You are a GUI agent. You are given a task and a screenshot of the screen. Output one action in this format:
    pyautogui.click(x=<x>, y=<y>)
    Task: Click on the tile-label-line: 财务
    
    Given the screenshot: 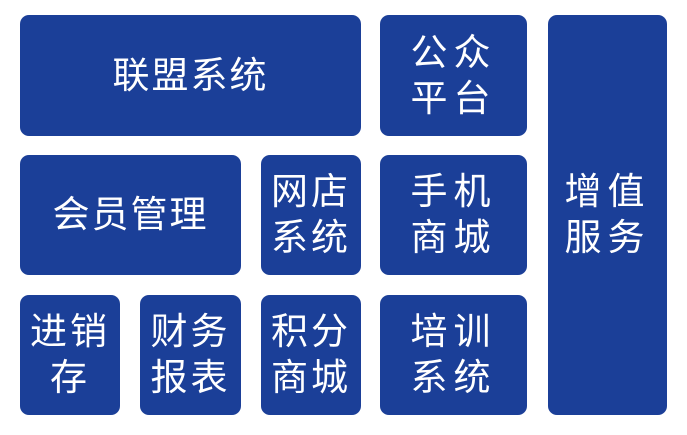 What is the action you would take?
    pyautogui.click(x=191, y=332)
    